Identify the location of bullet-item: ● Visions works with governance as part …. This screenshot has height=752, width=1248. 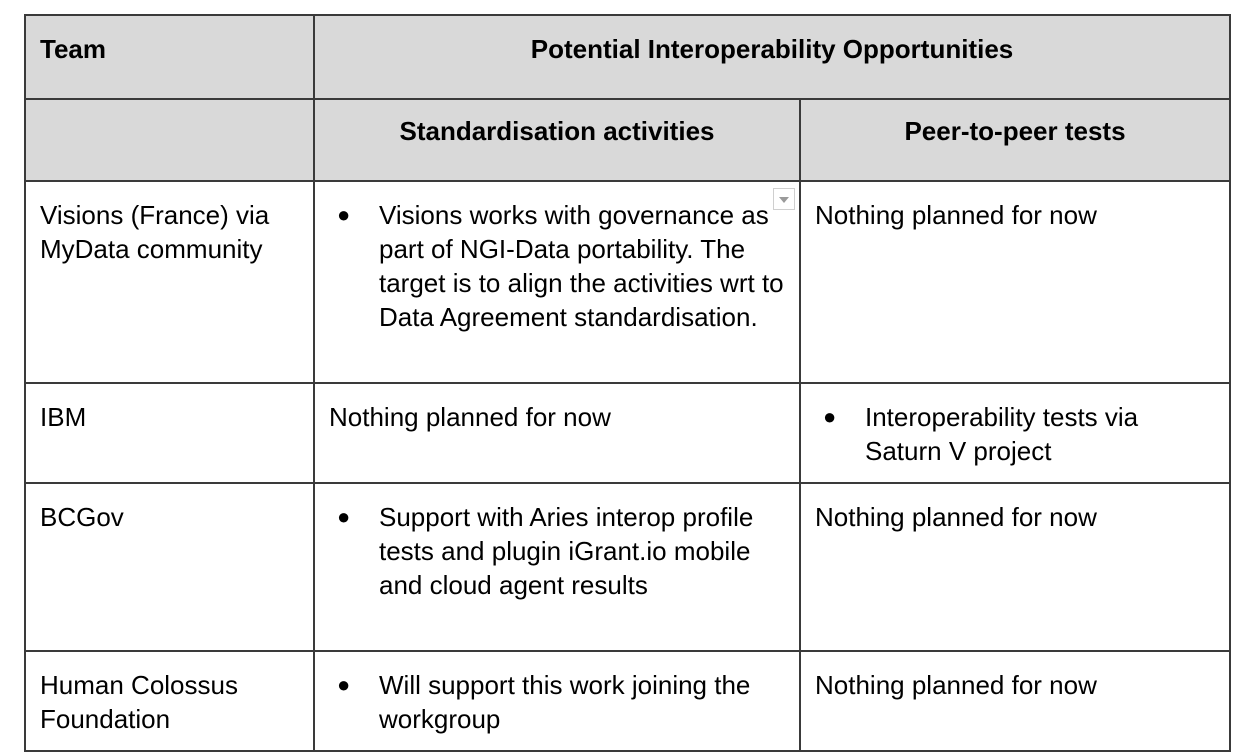
(557, 266).